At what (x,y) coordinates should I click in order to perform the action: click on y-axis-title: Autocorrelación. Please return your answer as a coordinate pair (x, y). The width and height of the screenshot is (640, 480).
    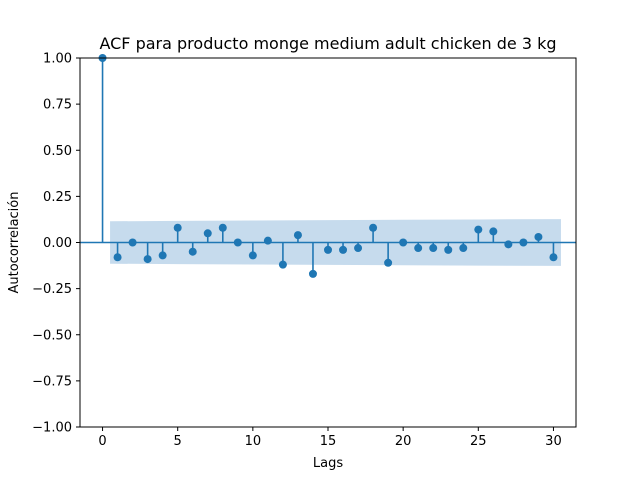
    Looking at the image, I should click on (14, 243).